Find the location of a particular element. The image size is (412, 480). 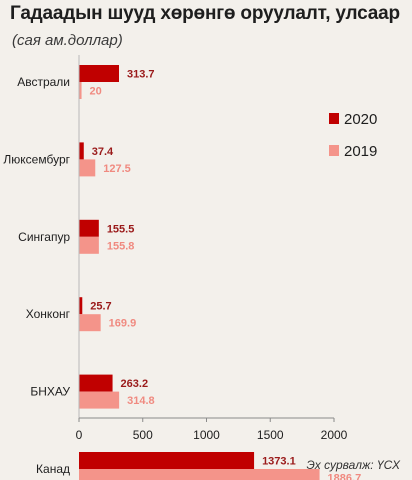

value-label: 155.8 is located at coordinates (121, 246).